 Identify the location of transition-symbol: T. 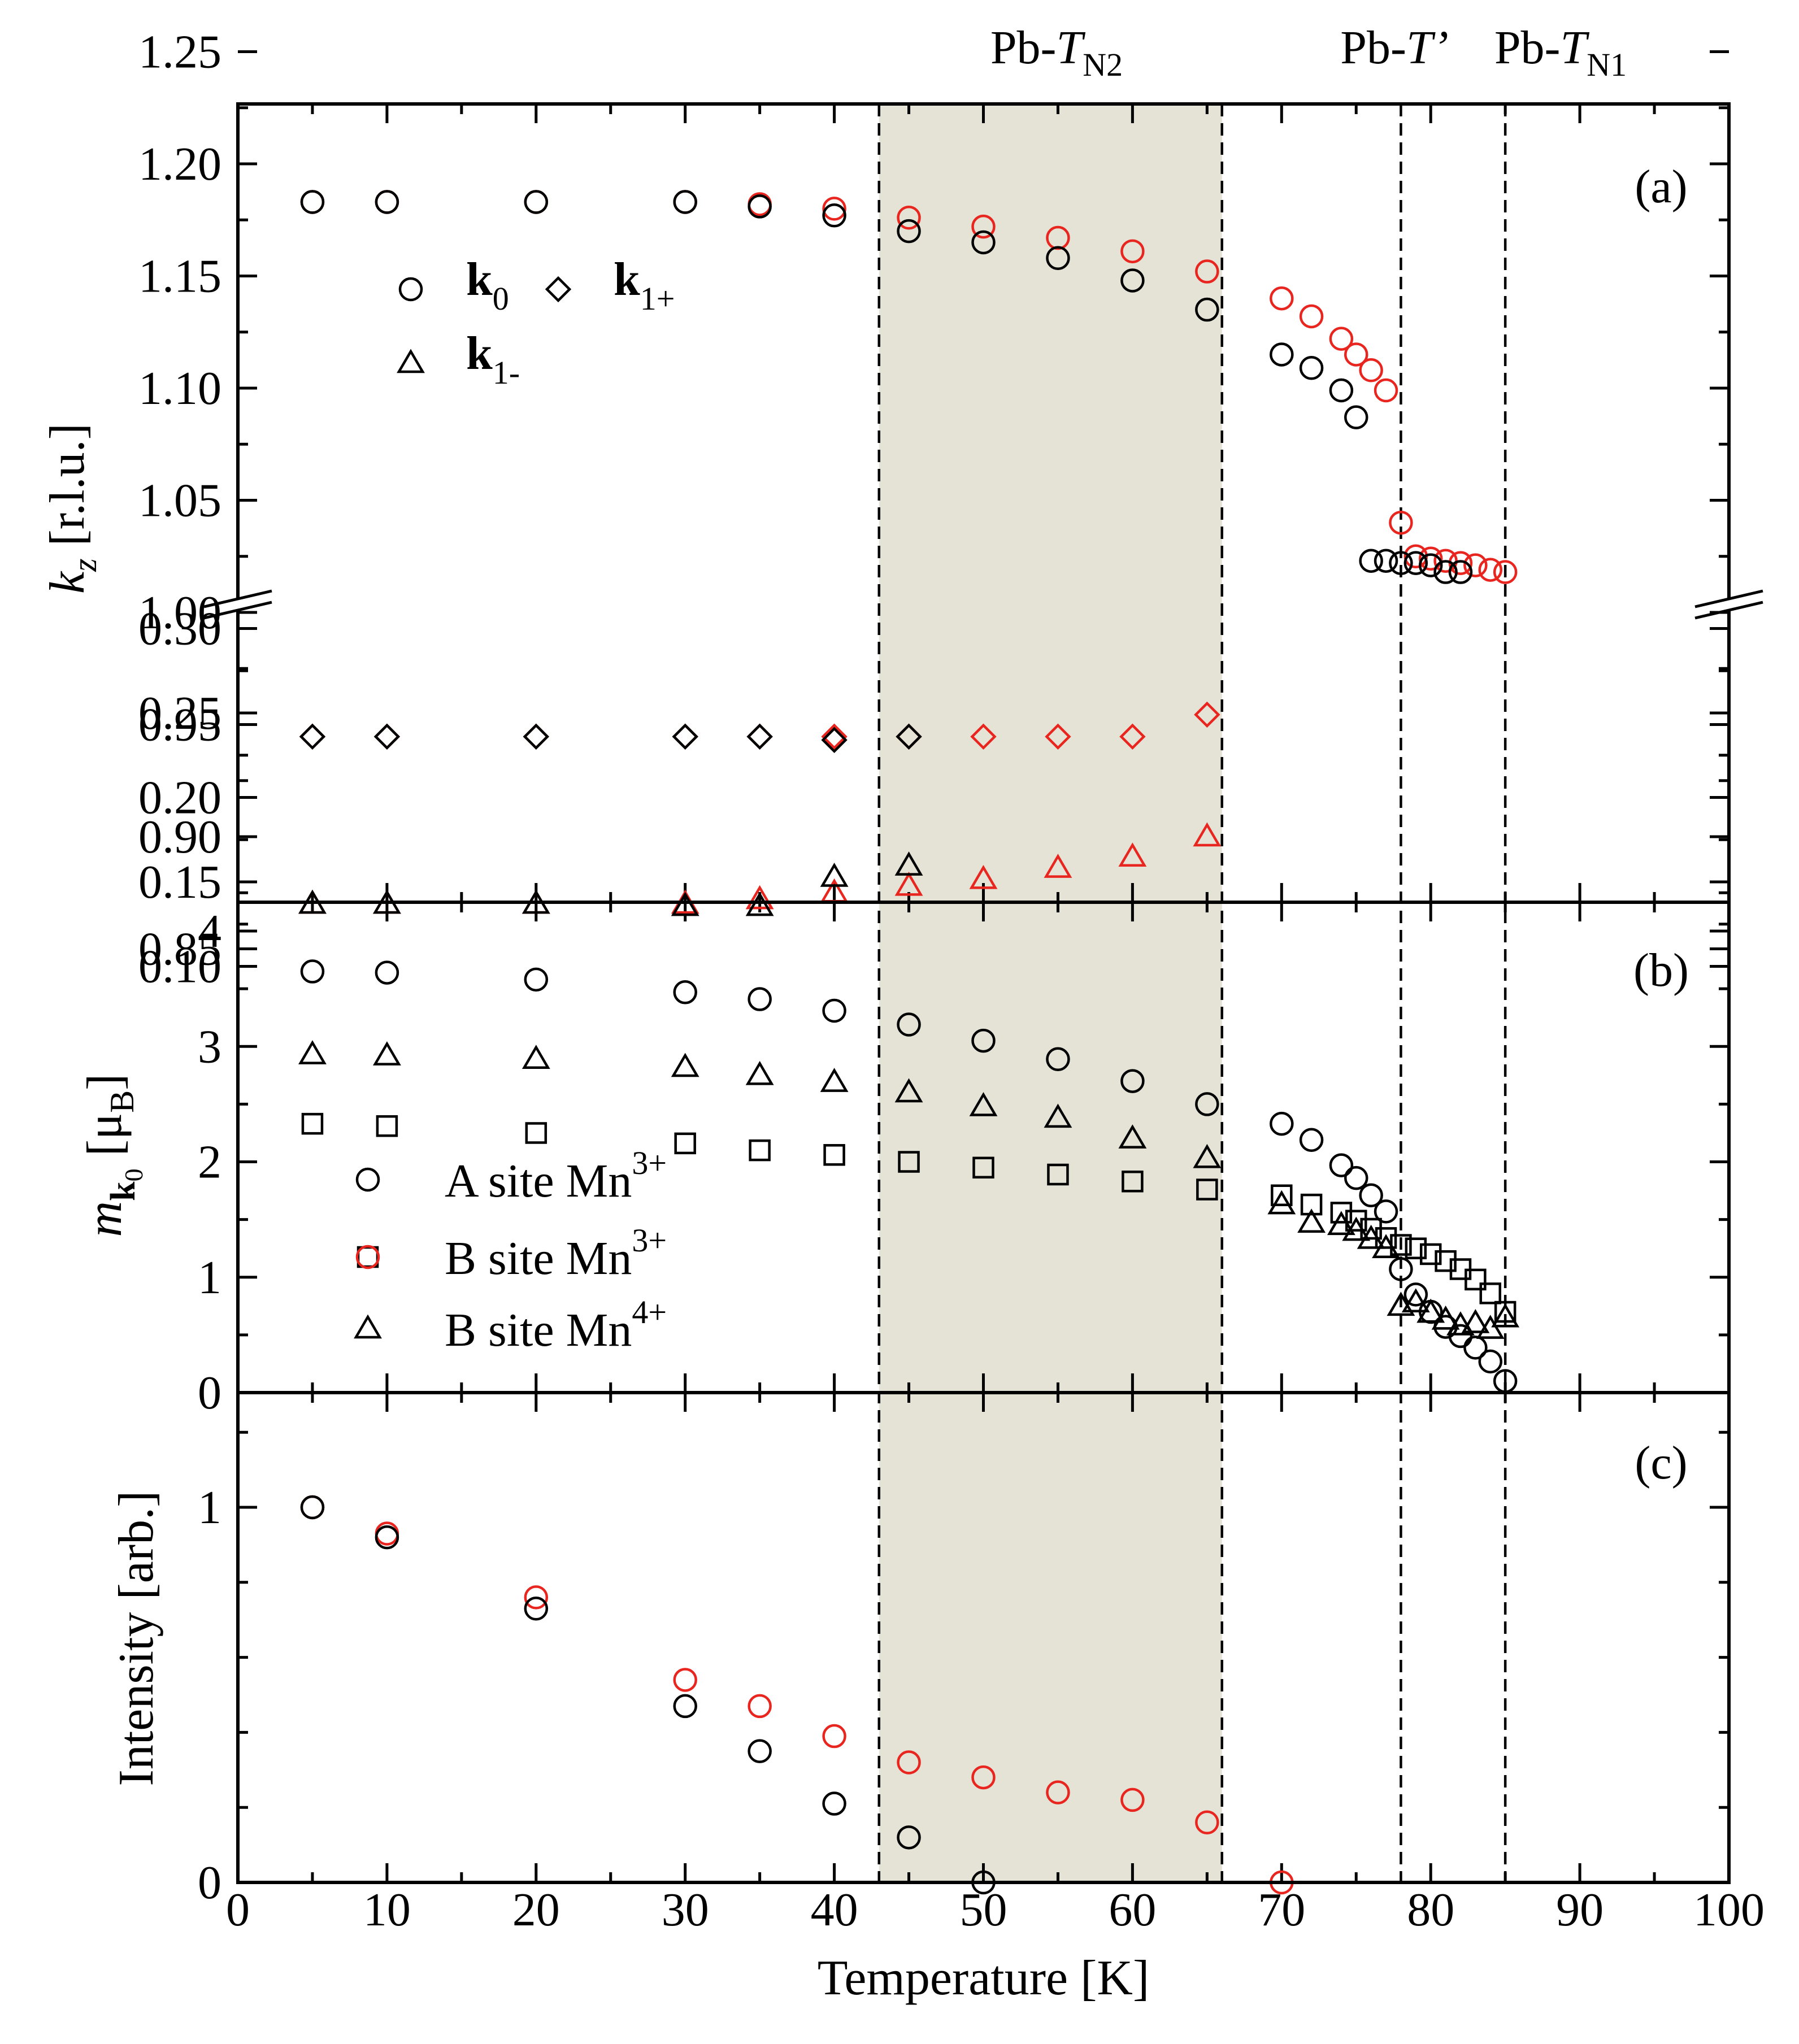
(1421, 47).